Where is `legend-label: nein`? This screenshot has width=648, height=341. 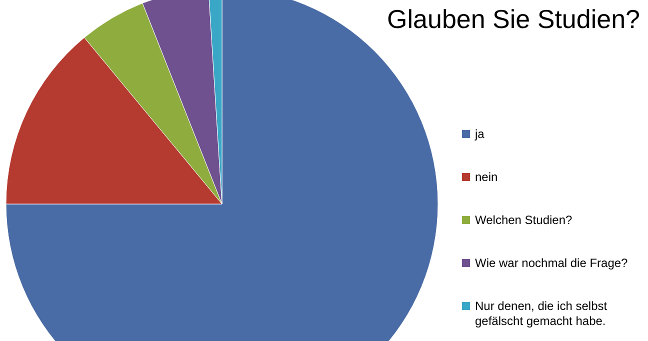 legend-label: nein is located at coordinates (486, 177).